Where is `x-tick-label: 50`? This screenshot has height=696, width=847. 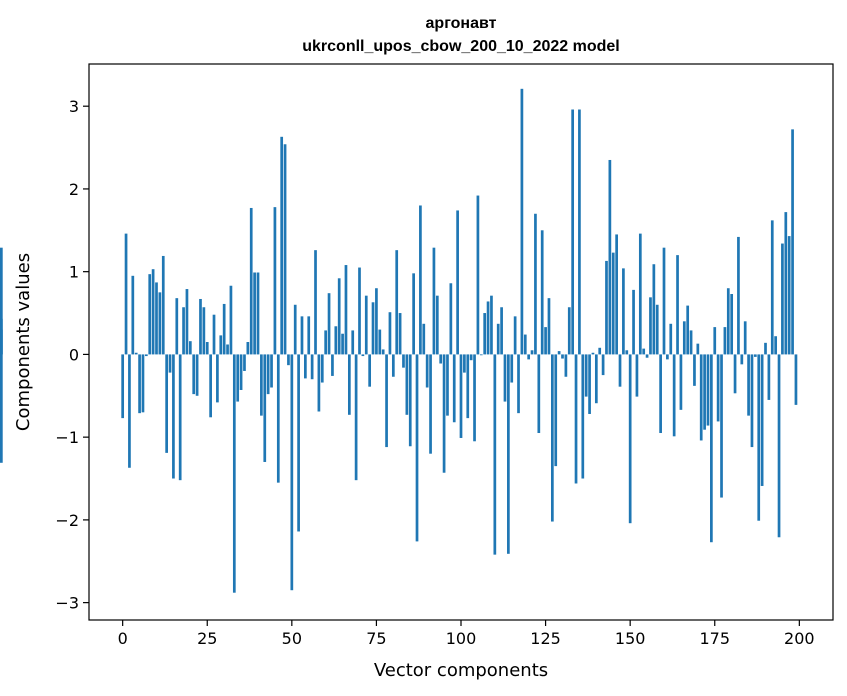 x-tick-label: 50 is located at coordinates (292, 638).